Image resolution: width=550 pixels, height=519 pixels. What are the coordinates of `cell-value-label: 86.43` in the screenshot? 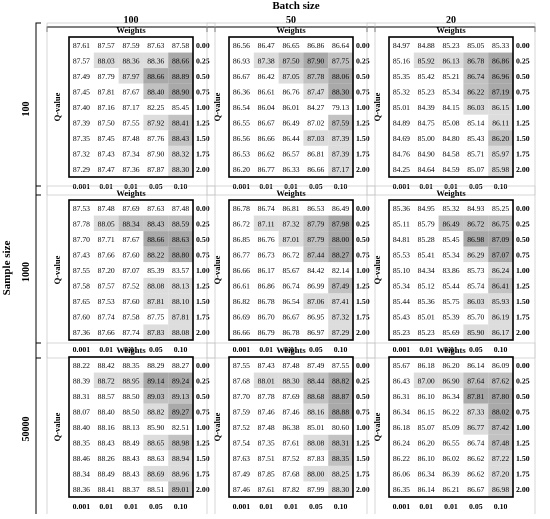 It's located at (401, 380).